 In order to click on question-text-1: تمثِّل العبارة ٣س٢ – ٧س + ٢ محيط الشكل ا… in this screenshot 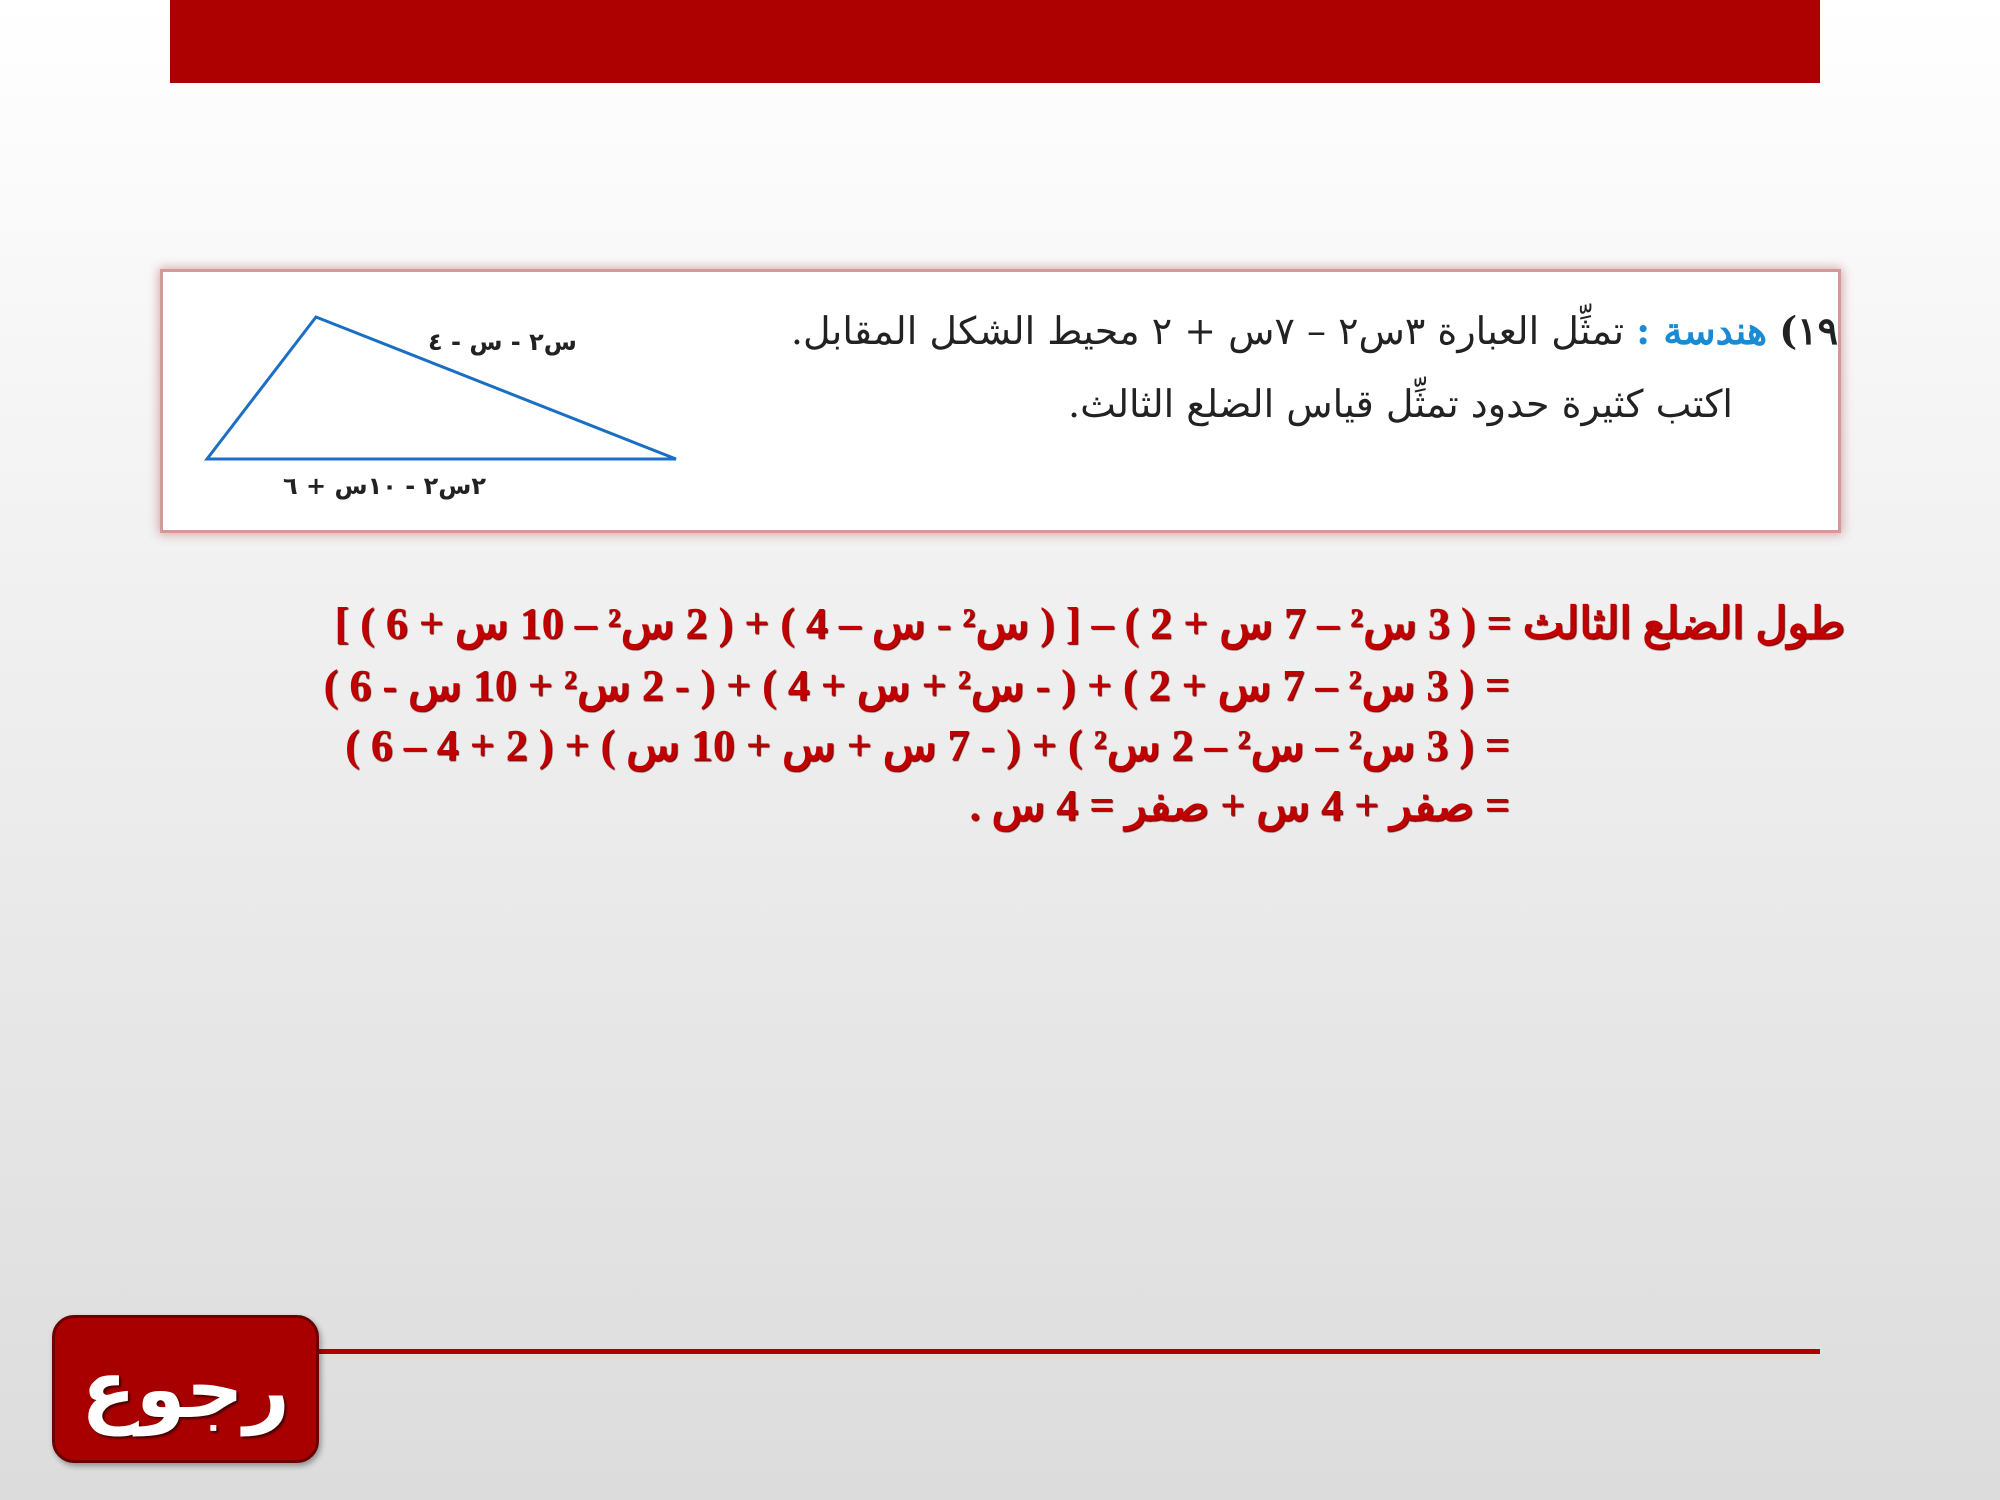, I will do `click(1207, 331)`.